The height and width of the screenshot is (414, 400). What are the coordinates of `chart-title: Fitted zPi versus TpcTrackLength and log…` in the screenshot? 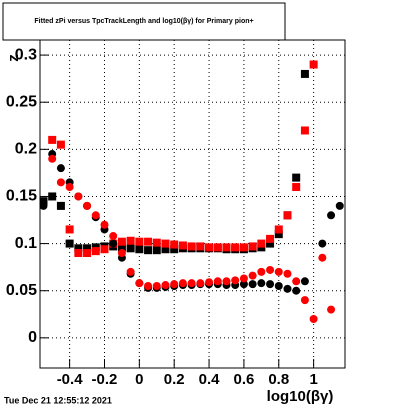 It's located at (143, 21).